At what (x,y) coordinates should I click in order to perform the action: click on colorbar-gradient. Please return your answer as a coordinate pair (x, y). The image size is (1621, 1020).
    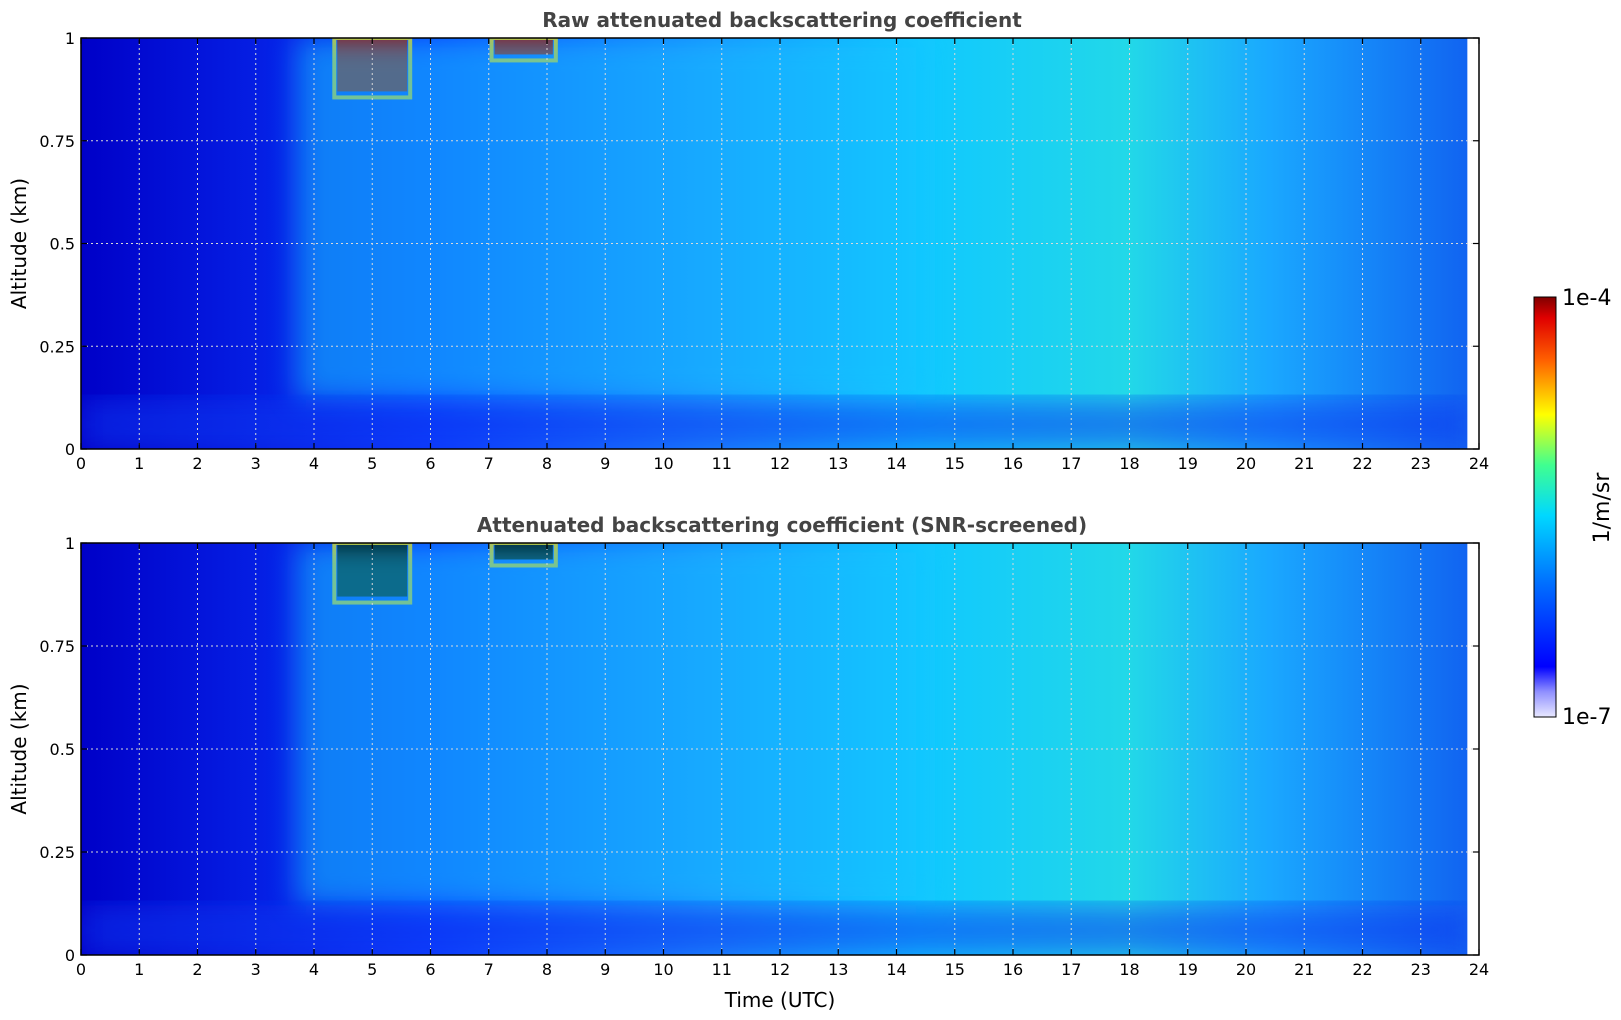
    Looking at the image, I should click on (1545, 507).